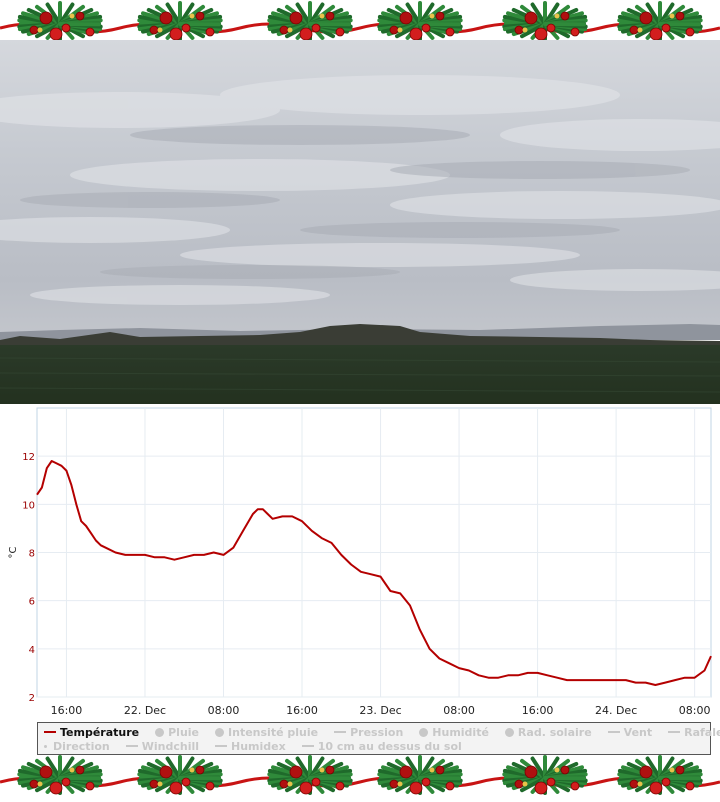  What do you see at coordinates (360, 21) in the screenshot?
I see `christmas-garland-top` at bounding box center [360, 21].